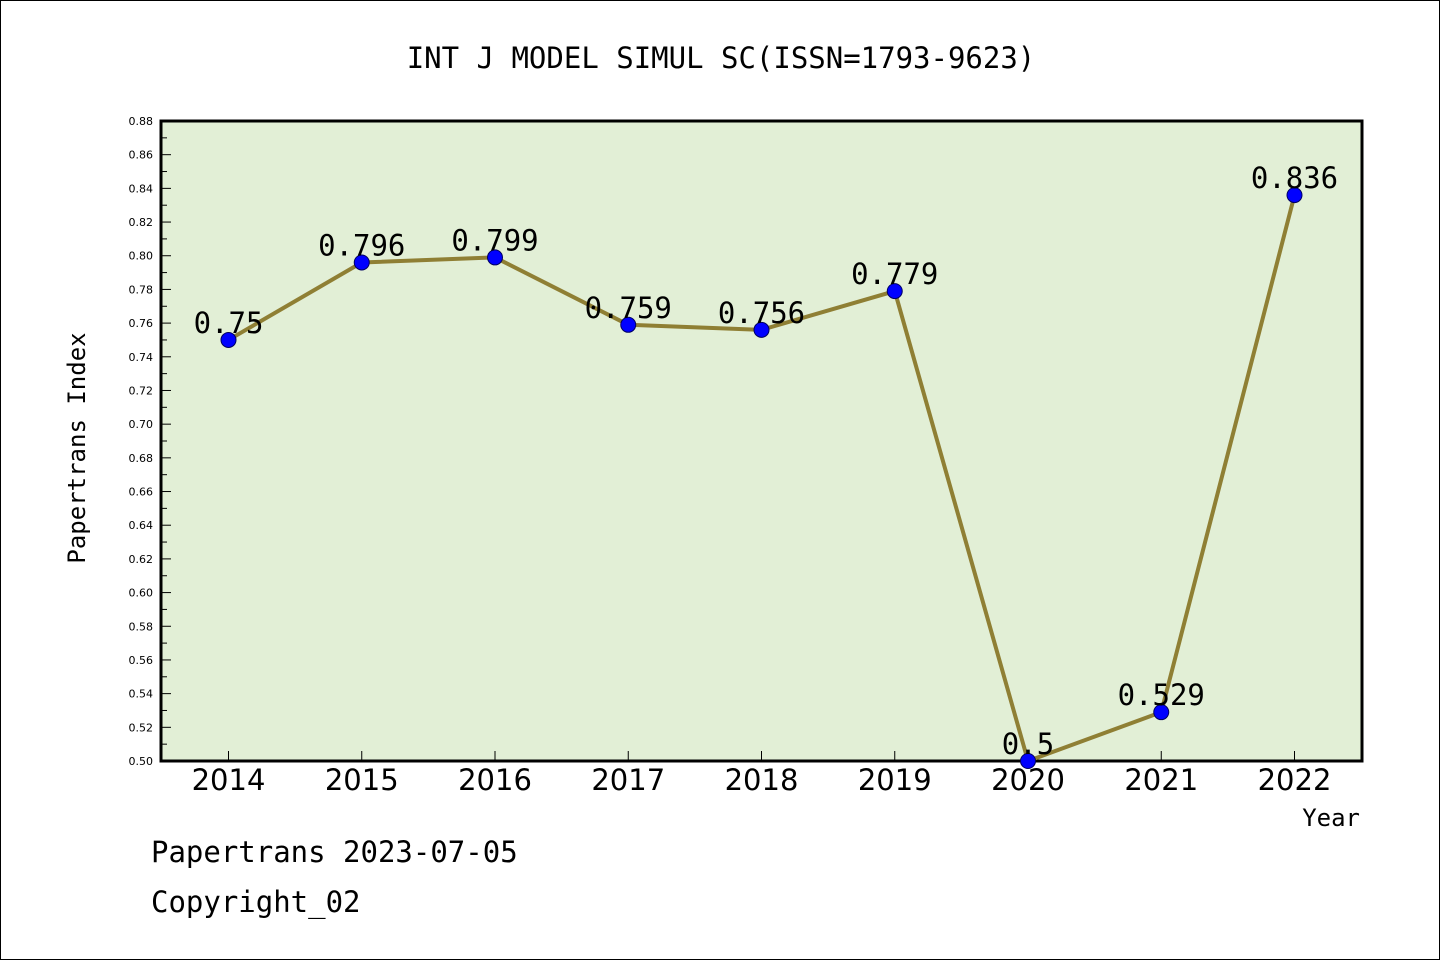  Describe the element at coordinates (762, 780) in the screenshot. I see `x-tick-label: 2018` at that location.